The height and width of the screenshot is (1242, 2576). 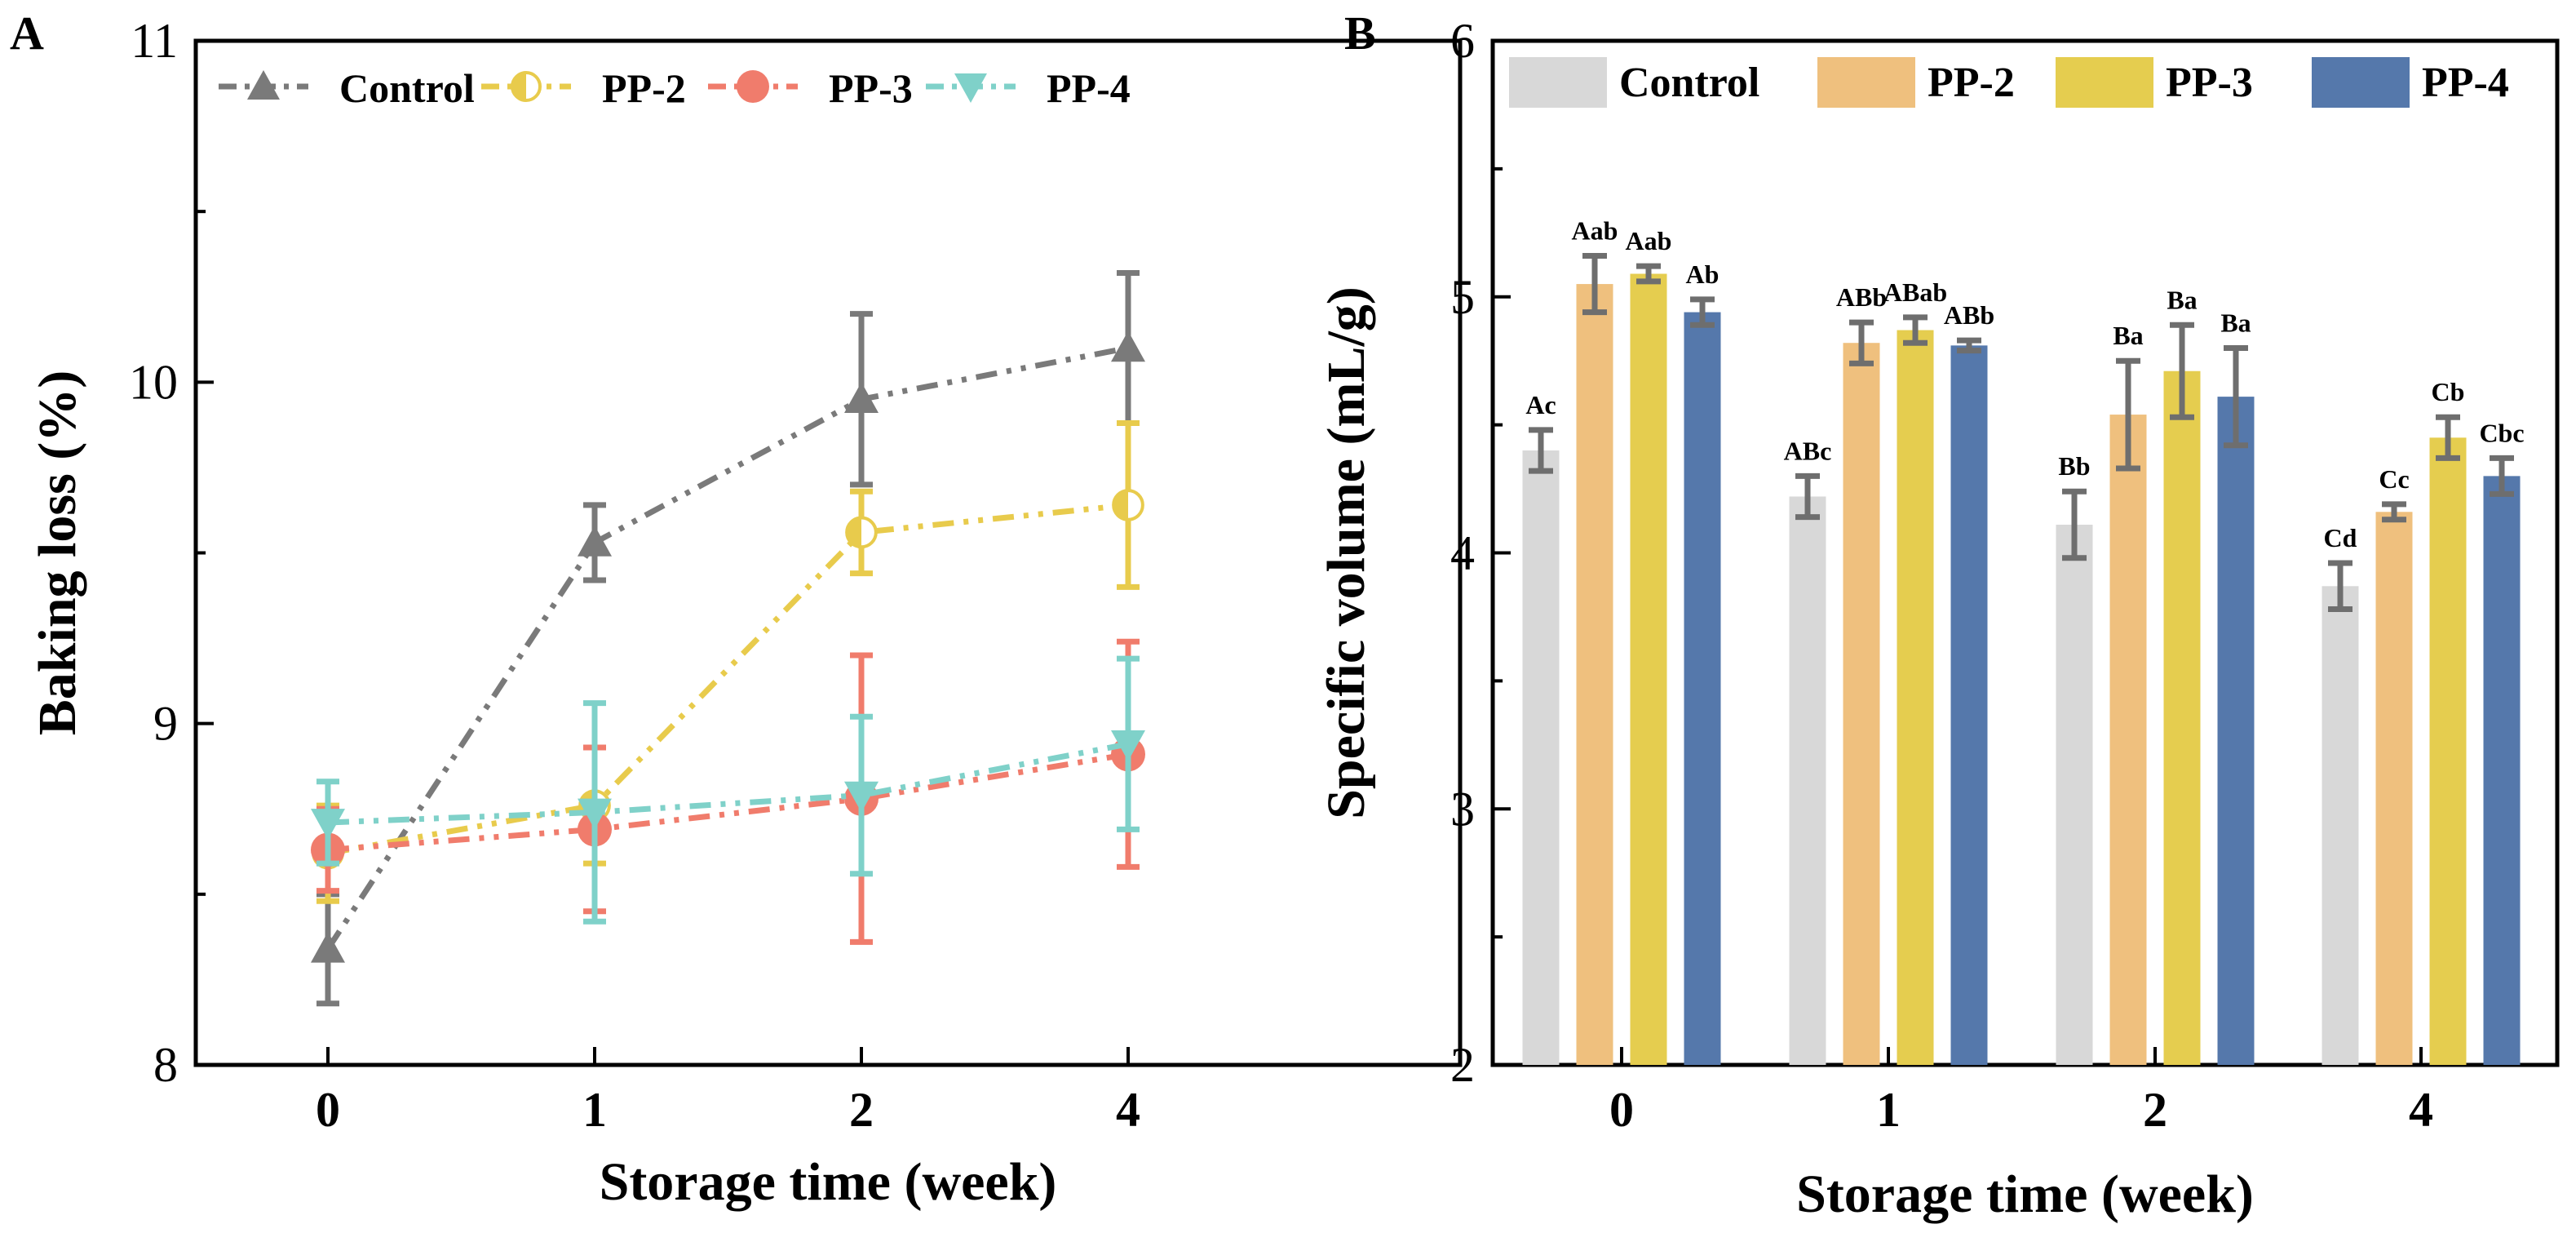 I want to click on y-axis-label: Baking loss (%), so click(x=57, y=552).